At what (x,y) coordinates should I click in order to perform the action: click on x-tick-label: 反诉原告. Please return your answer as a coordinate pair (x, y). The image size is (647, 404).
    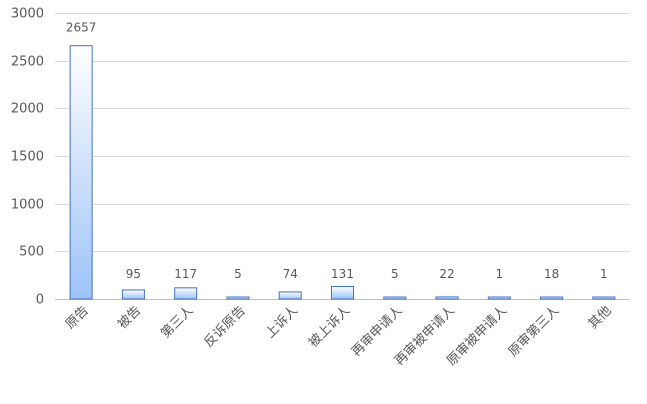
    Looking at the image, I should click on (224, 326).